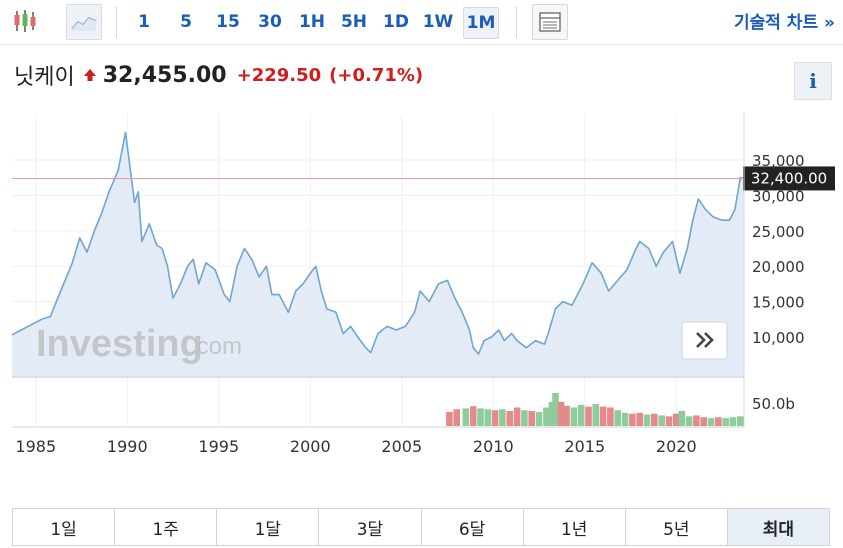 The width and height of the screenshot is (843, 548). I want to click on candlestick-icon, so click(25, 21).